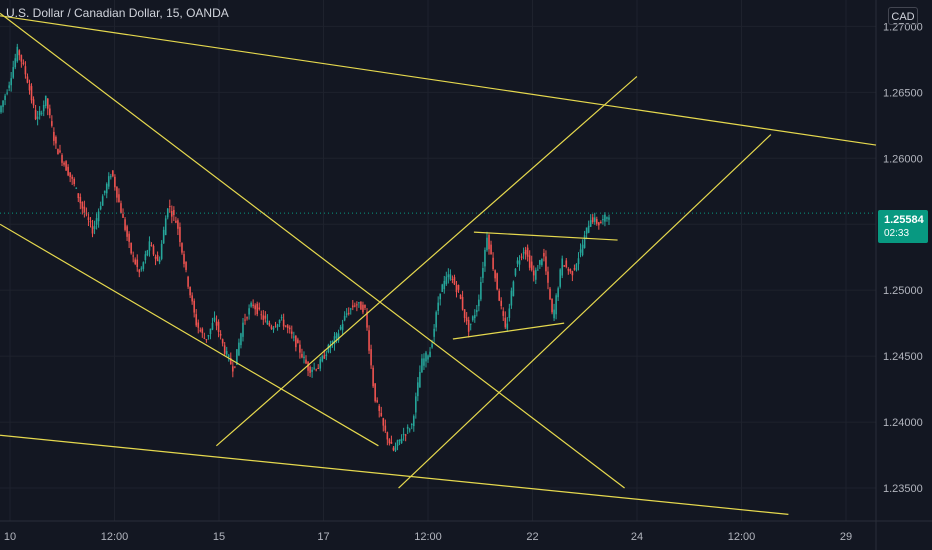 This screenshot has width=932, height=550. What do you see at coordinates (637, 537) in the screenshot?
I see `time-axis-label: 24` at bounding box center [637, 537].